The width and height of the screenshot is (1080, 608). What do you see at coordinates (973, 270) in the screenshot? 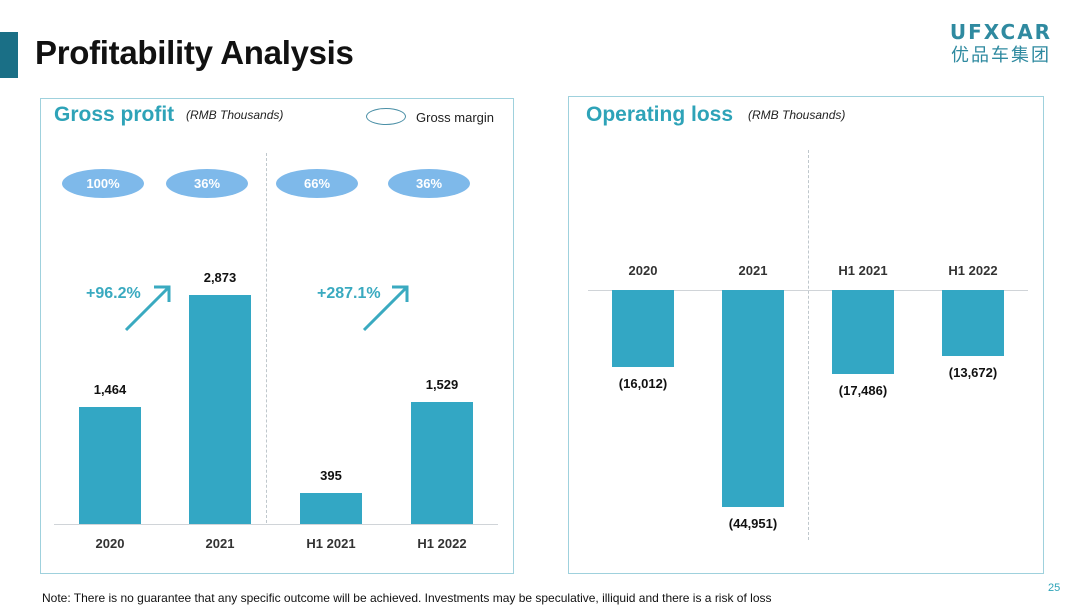
I see `operating-loss-category-label: H1 2022` at bounding box center [973, 270].